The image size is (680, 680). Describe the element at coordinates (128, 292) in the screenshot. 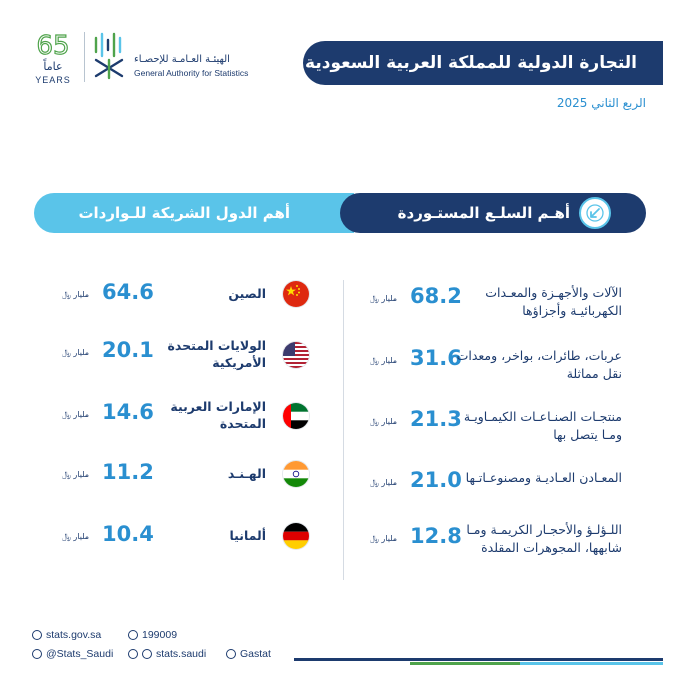

I see `country-value: 64.6` at that location.